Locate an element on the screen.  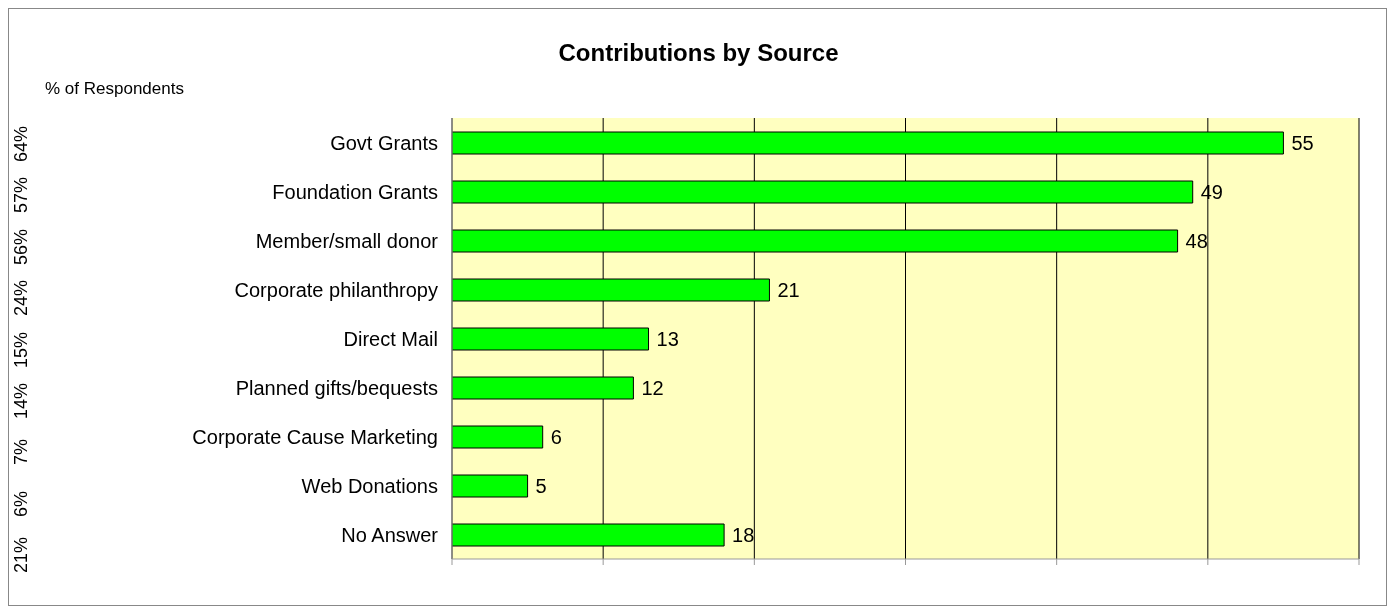
text: 21% is located at coordinates (21, 555).